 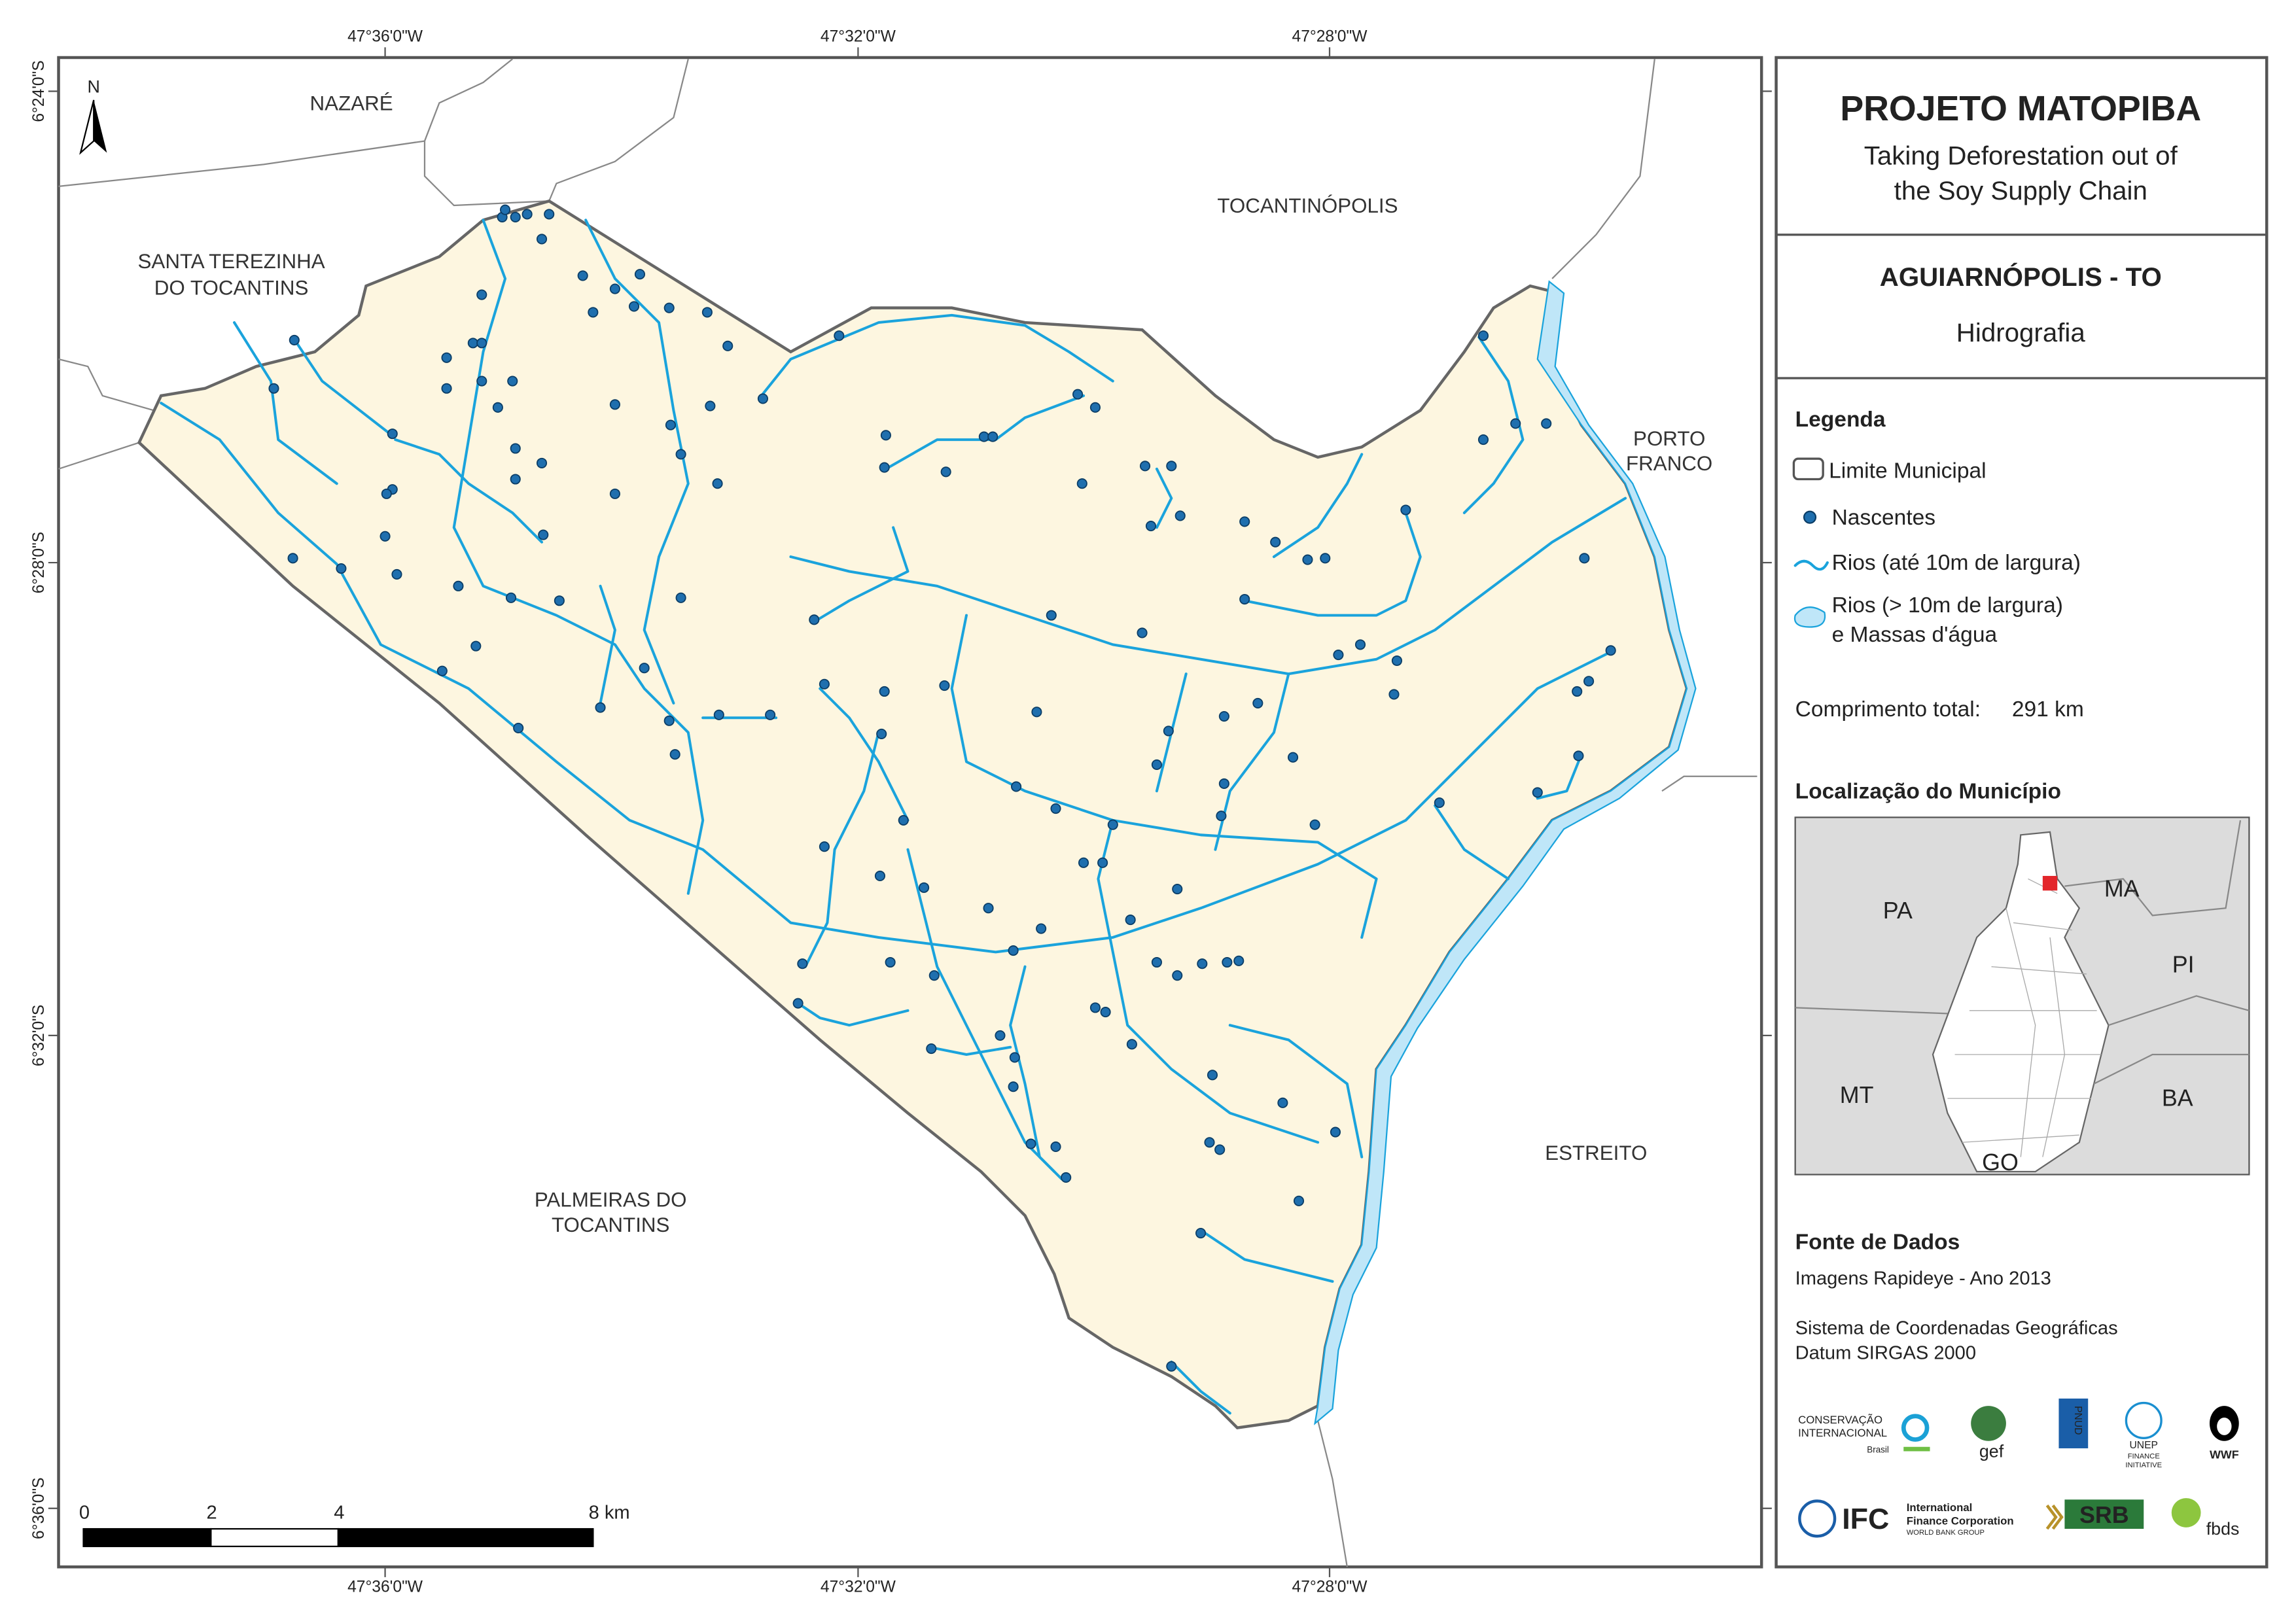 What do you see at coordinates (94, 87) in the screenshot?
I see `north-label: N` at bounding box center [94, 87].